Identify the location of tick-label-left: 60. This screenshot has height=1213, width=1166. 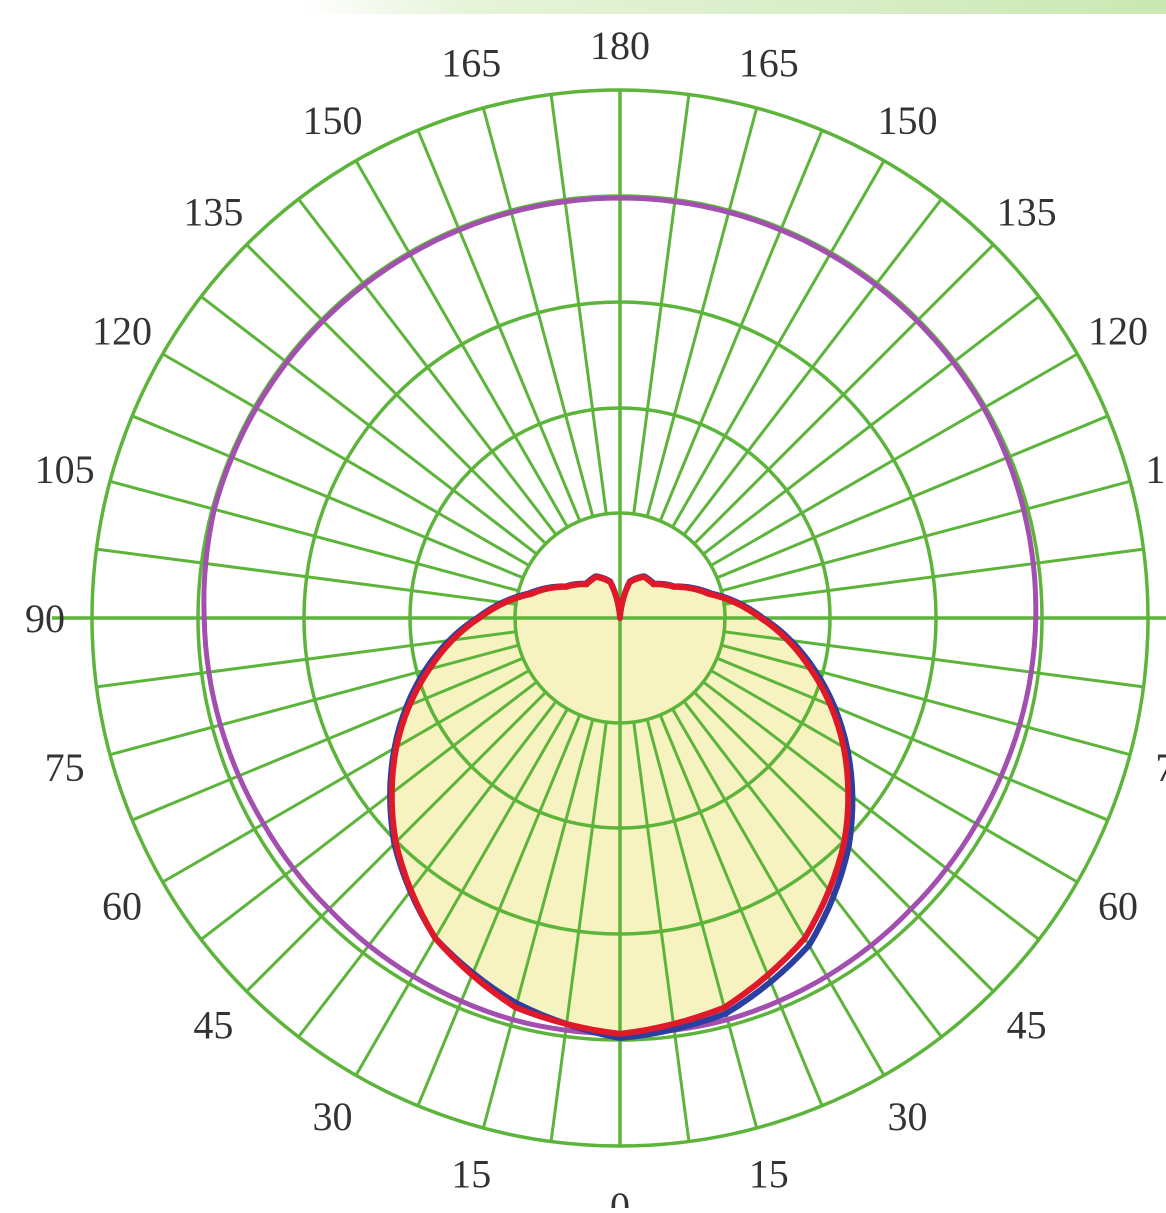
(122, 906).